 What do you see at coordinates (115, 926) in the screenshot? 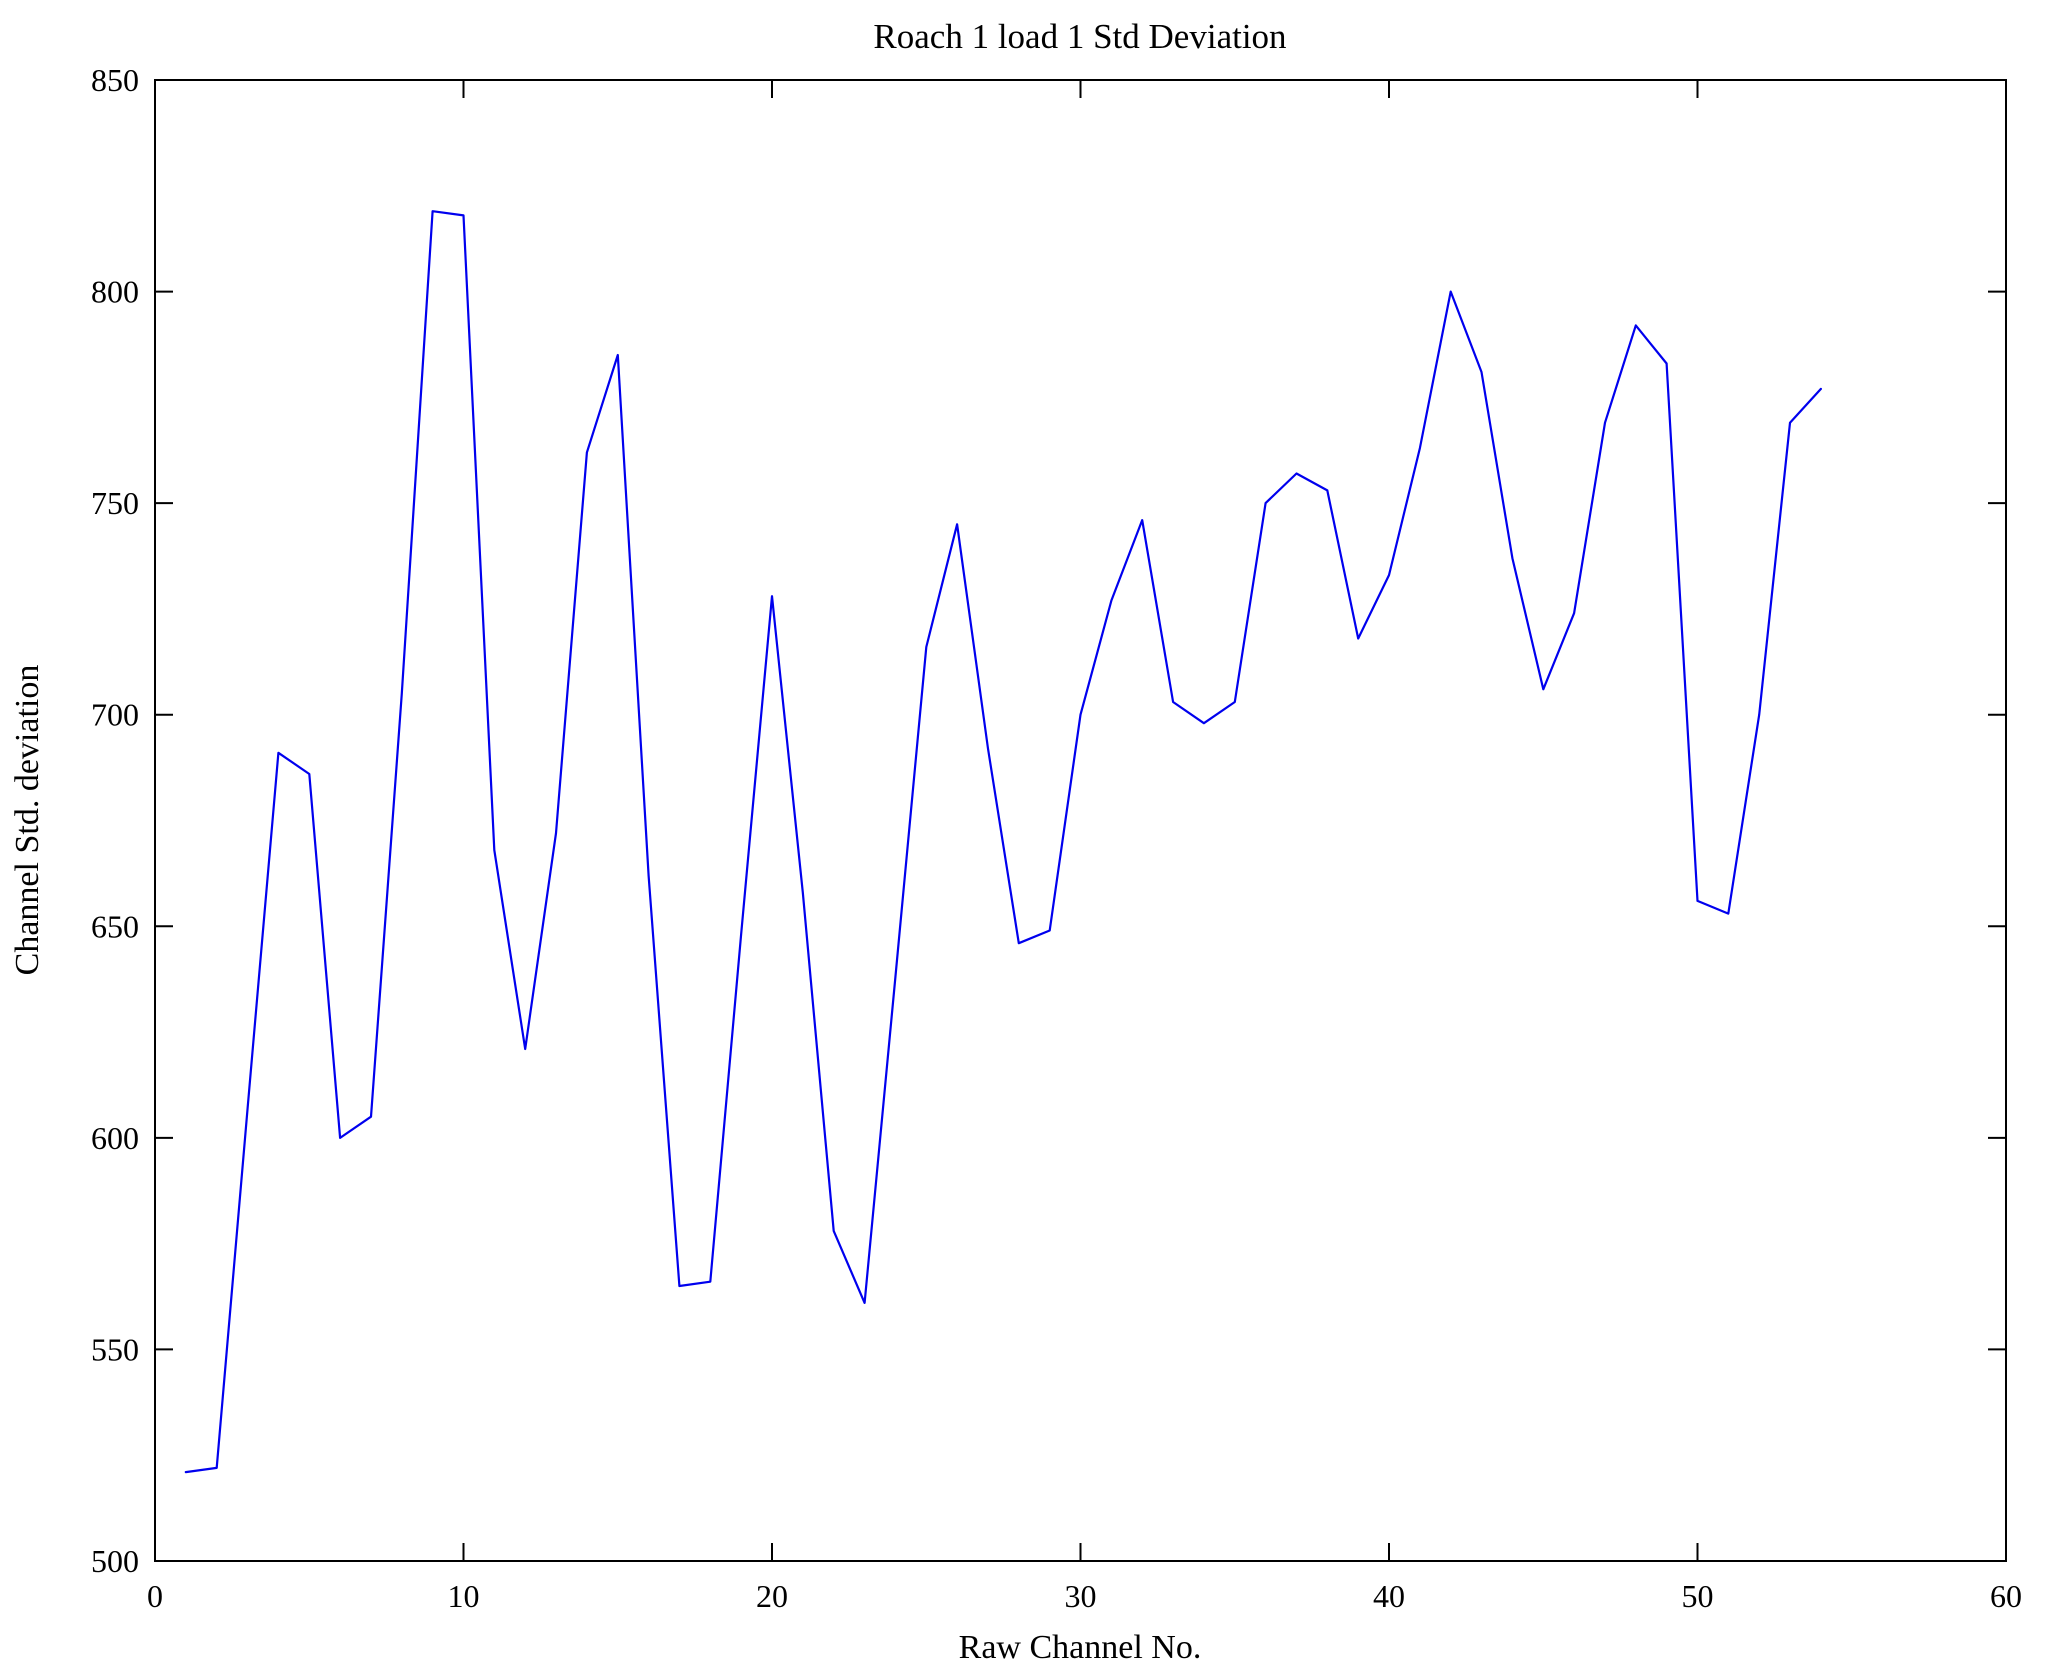
I see `y-tick-label: 650` at bounding box center [115, 926].